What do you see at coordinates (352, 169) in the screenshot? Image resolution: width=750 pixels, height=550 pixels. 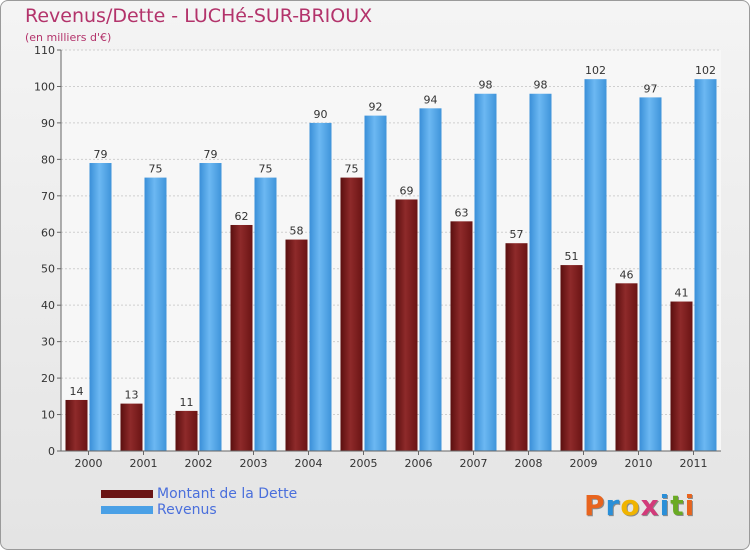 I see `value-label-debt: 75` at bounding box center [352, 169].